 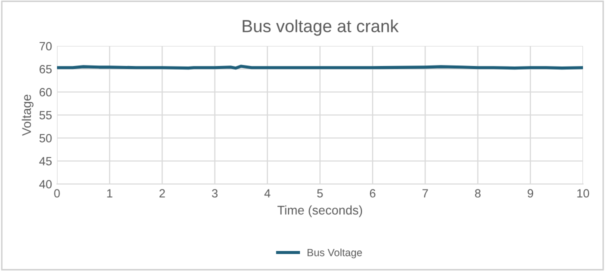 What do you see at coordinates (162, 193) in the screenshot?
I see `x-tick-label: 2` at bounding box center [162, 193].